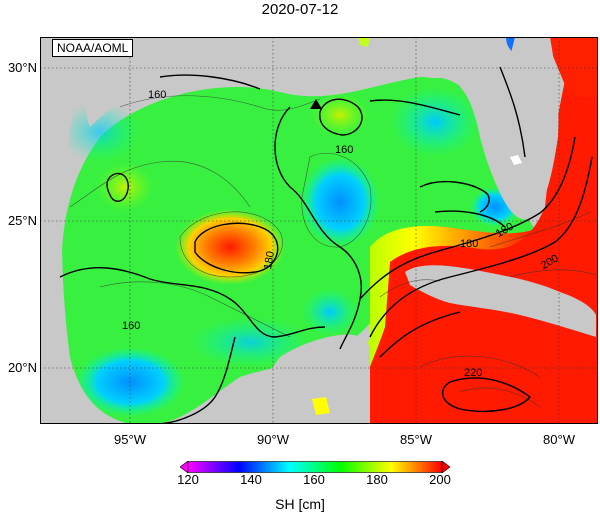 This screenshot has width=600, height=515. What do you see at coordinates (559, 439) in the screenshot?
I see `lon-tick-label: 80°W` at bounding box center [559, 439].